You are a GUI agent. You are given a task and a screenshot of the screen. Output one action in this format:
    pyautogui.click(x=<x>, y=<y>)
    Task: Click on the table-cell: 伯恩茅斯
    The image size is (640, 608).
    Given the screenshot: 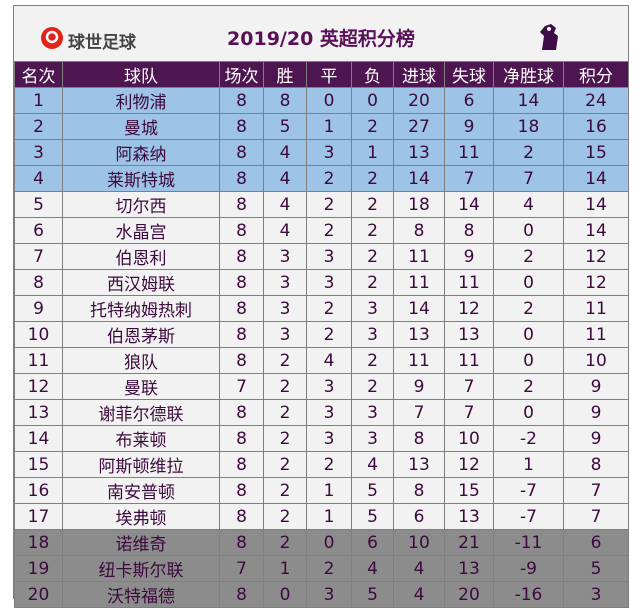 What is the action you would take?
    pyautogui.click(x=141, y=334)
    